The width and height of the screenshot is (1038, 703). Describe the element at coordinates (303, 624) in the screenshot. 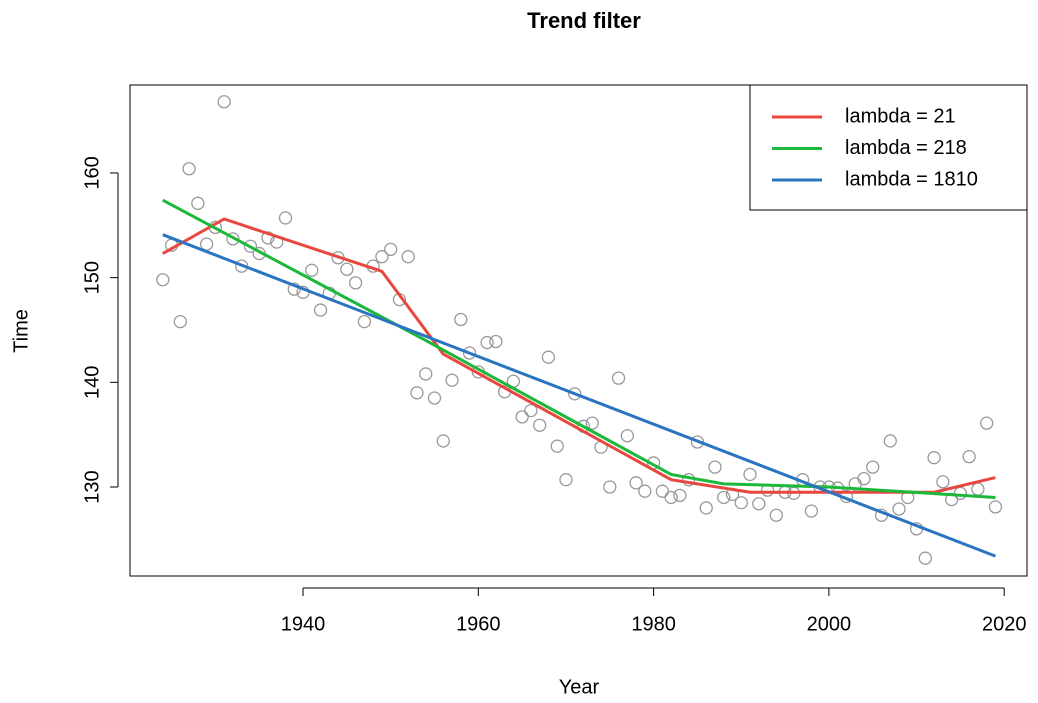

I see `x-tick-label: 1940` at that location.